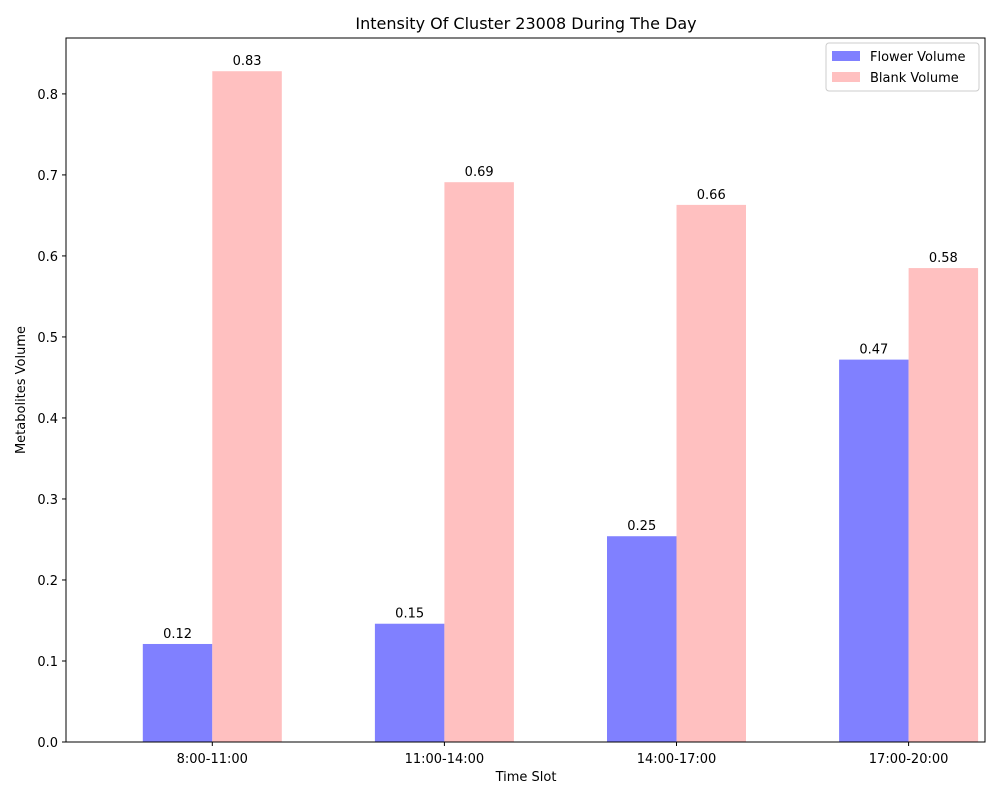 This screenshot has height=804, width=1000. What do you see at coordinates (47, 95) in the screenshot?
I see `y-tick-label: 0.8` at bounding box center [47, 95].